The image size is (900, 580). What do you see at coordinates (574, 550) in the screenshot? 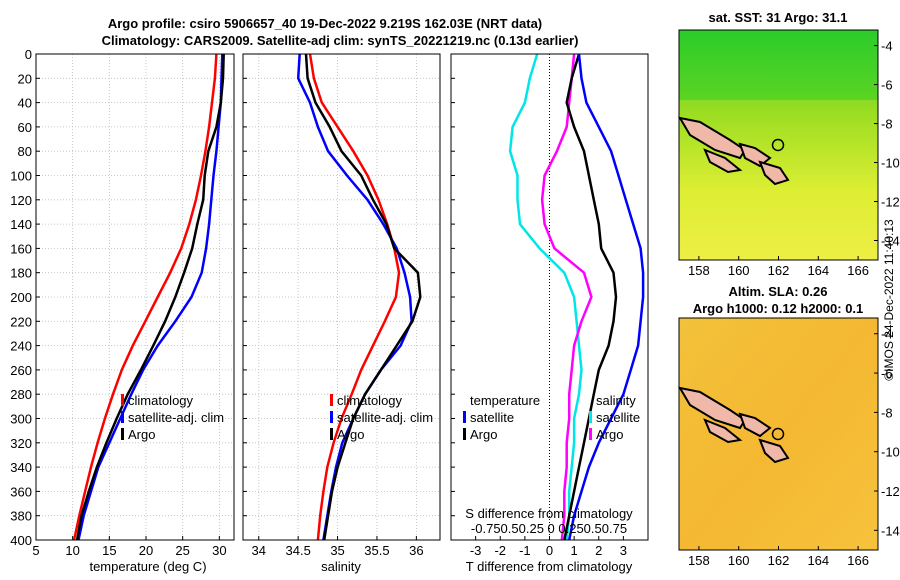
I see `x-tick-label: 1` at bounding box center [574, 550].